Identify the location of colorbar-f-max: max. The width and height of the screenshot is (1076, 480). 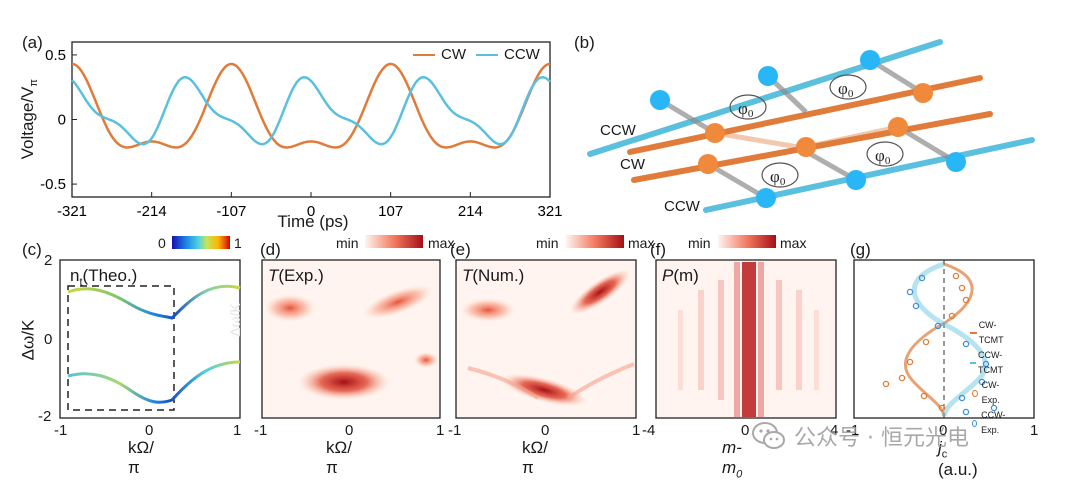
(793, 243).